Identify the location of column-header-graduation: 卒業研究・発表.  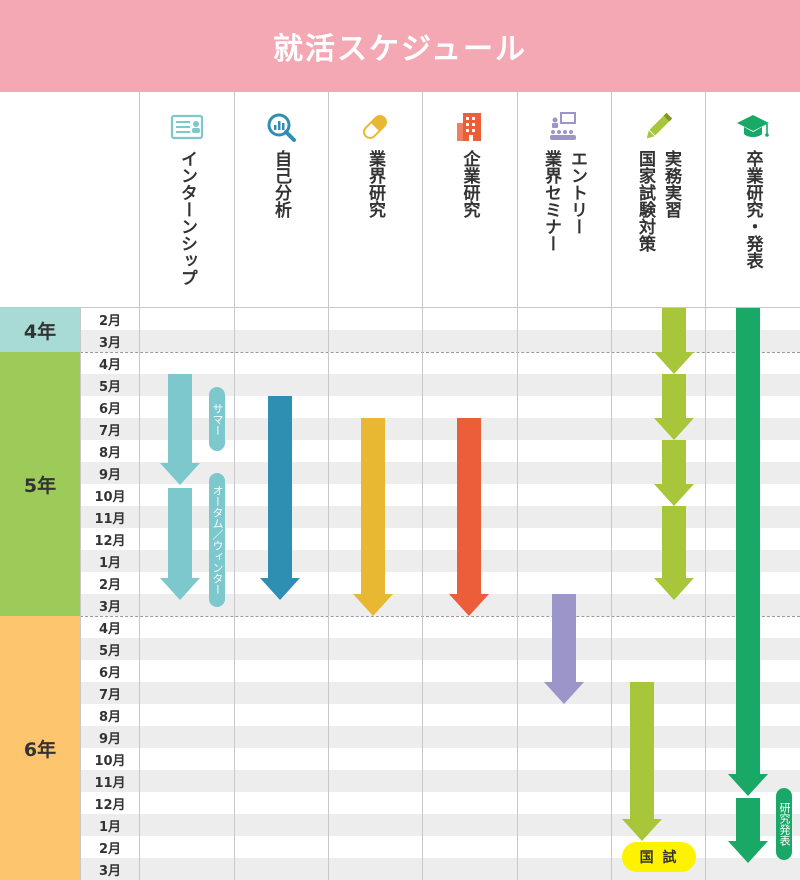
(752, 200).